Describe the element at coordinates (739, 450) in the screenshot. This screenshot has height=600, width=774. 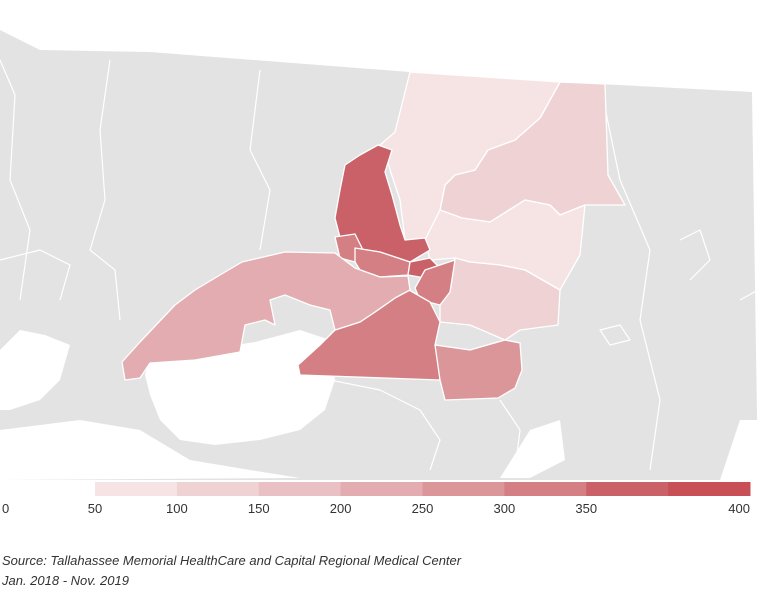
I see `white-water-area-east` at that location.